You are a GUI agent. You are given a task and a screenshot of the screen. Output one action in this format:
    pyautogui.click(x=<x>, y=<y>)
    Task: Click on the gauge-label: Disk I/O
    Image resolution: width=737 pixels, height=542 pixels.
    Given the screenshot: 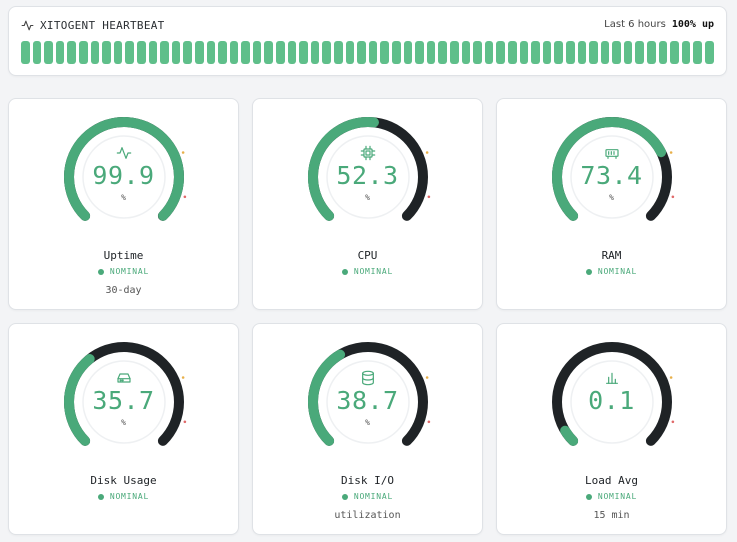 What is the action you would take?
    pyautogui.click(x=367, y=480)
    